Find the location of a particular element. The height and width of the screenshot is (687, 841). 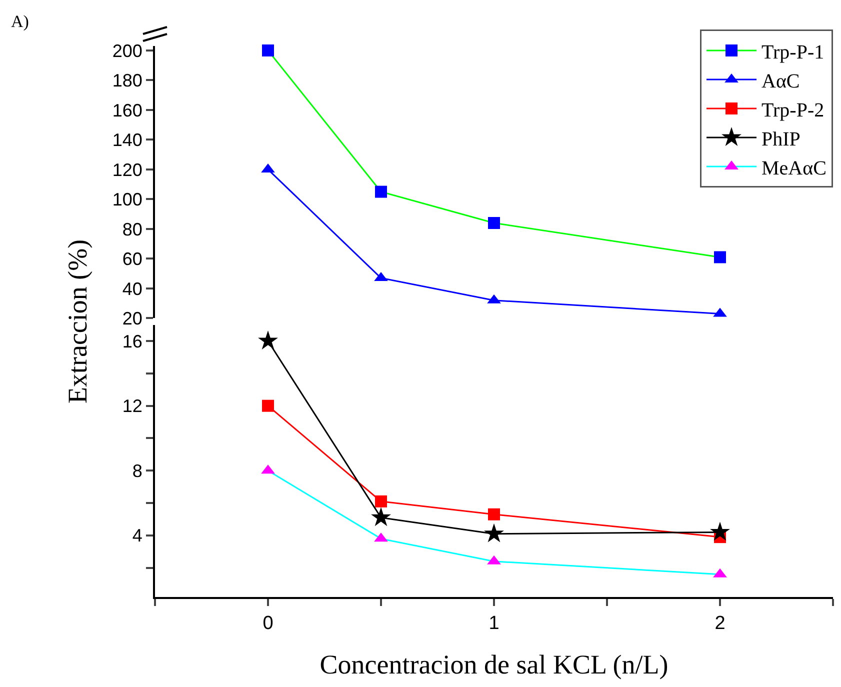

y-tick-label: 180 is located at coordinates (127, 80).